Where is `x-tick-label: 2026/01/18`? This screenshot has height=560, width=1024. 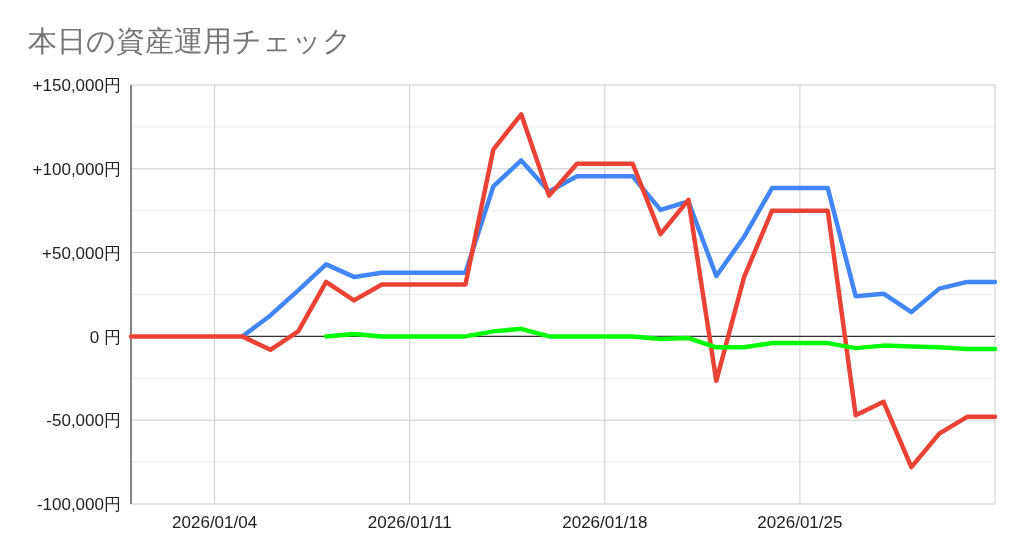 x-tick-label: 2026/01/18 is located at coordinates (605, 522).